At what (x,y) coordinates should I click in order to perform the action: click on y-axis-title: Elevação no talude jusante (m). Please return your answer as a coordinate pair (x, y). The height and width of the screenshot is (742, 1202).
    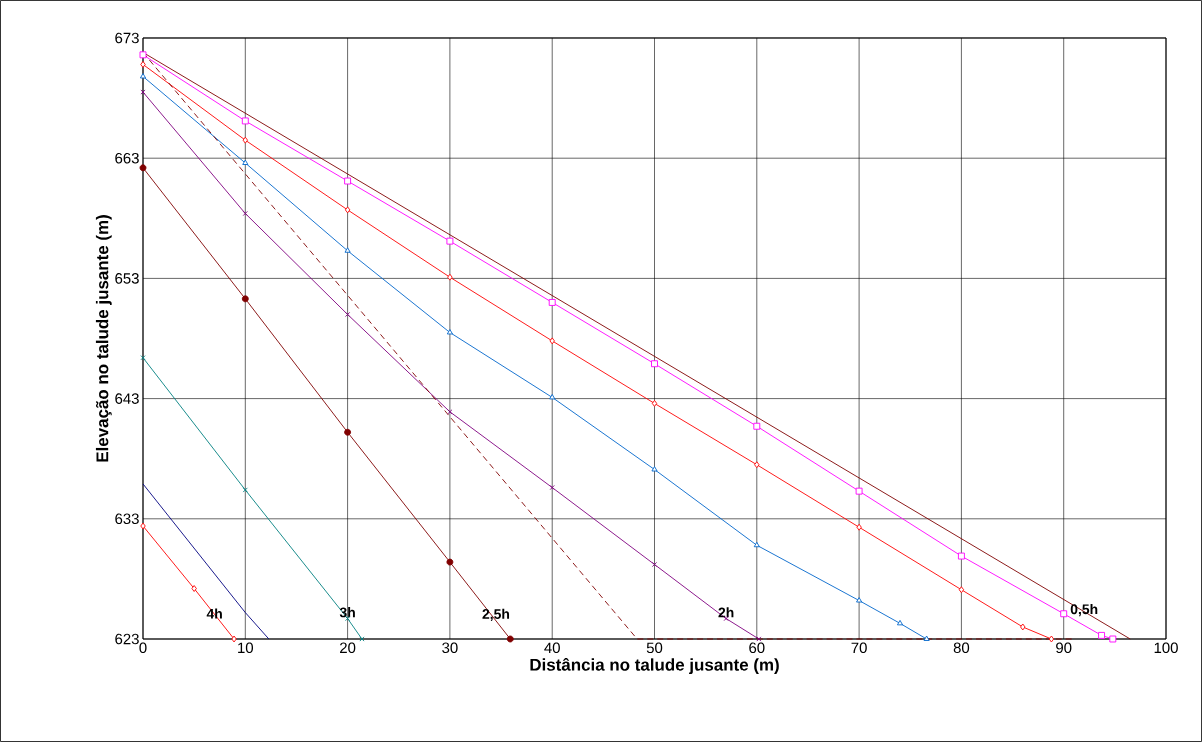
    Looking at the image, I should click on (103, 338).